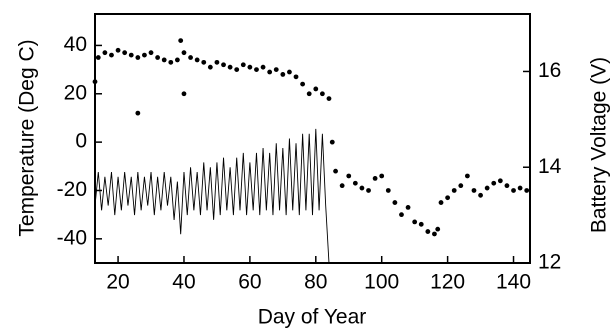 This screenshot has height=334, width=614. What do you see at coordinates (550, 166) in the screenshot?
I see `y2-tick-label: 14` at bounding box center [550, 166].